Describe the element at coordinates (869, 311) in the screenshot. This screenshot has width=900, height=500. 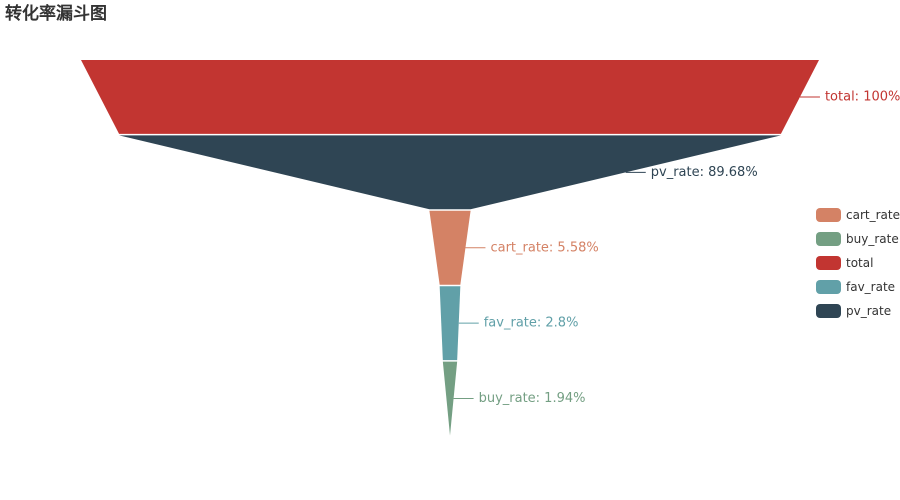
I see `legend-label: pv_rate` at that location.